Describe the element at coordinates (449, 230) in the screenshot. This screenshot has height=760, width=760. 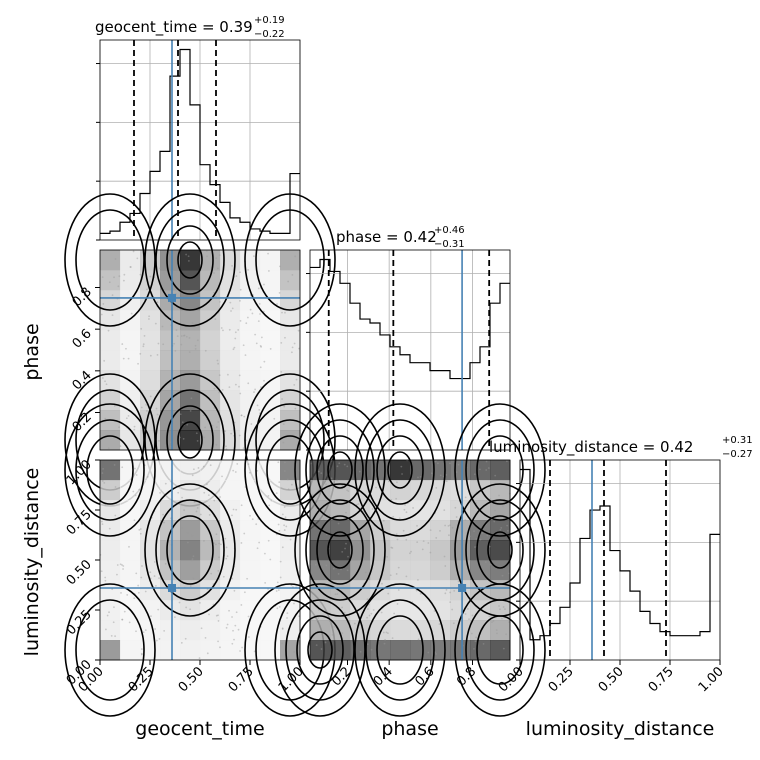
I see `title-phase-sup: +0.46` at that location.